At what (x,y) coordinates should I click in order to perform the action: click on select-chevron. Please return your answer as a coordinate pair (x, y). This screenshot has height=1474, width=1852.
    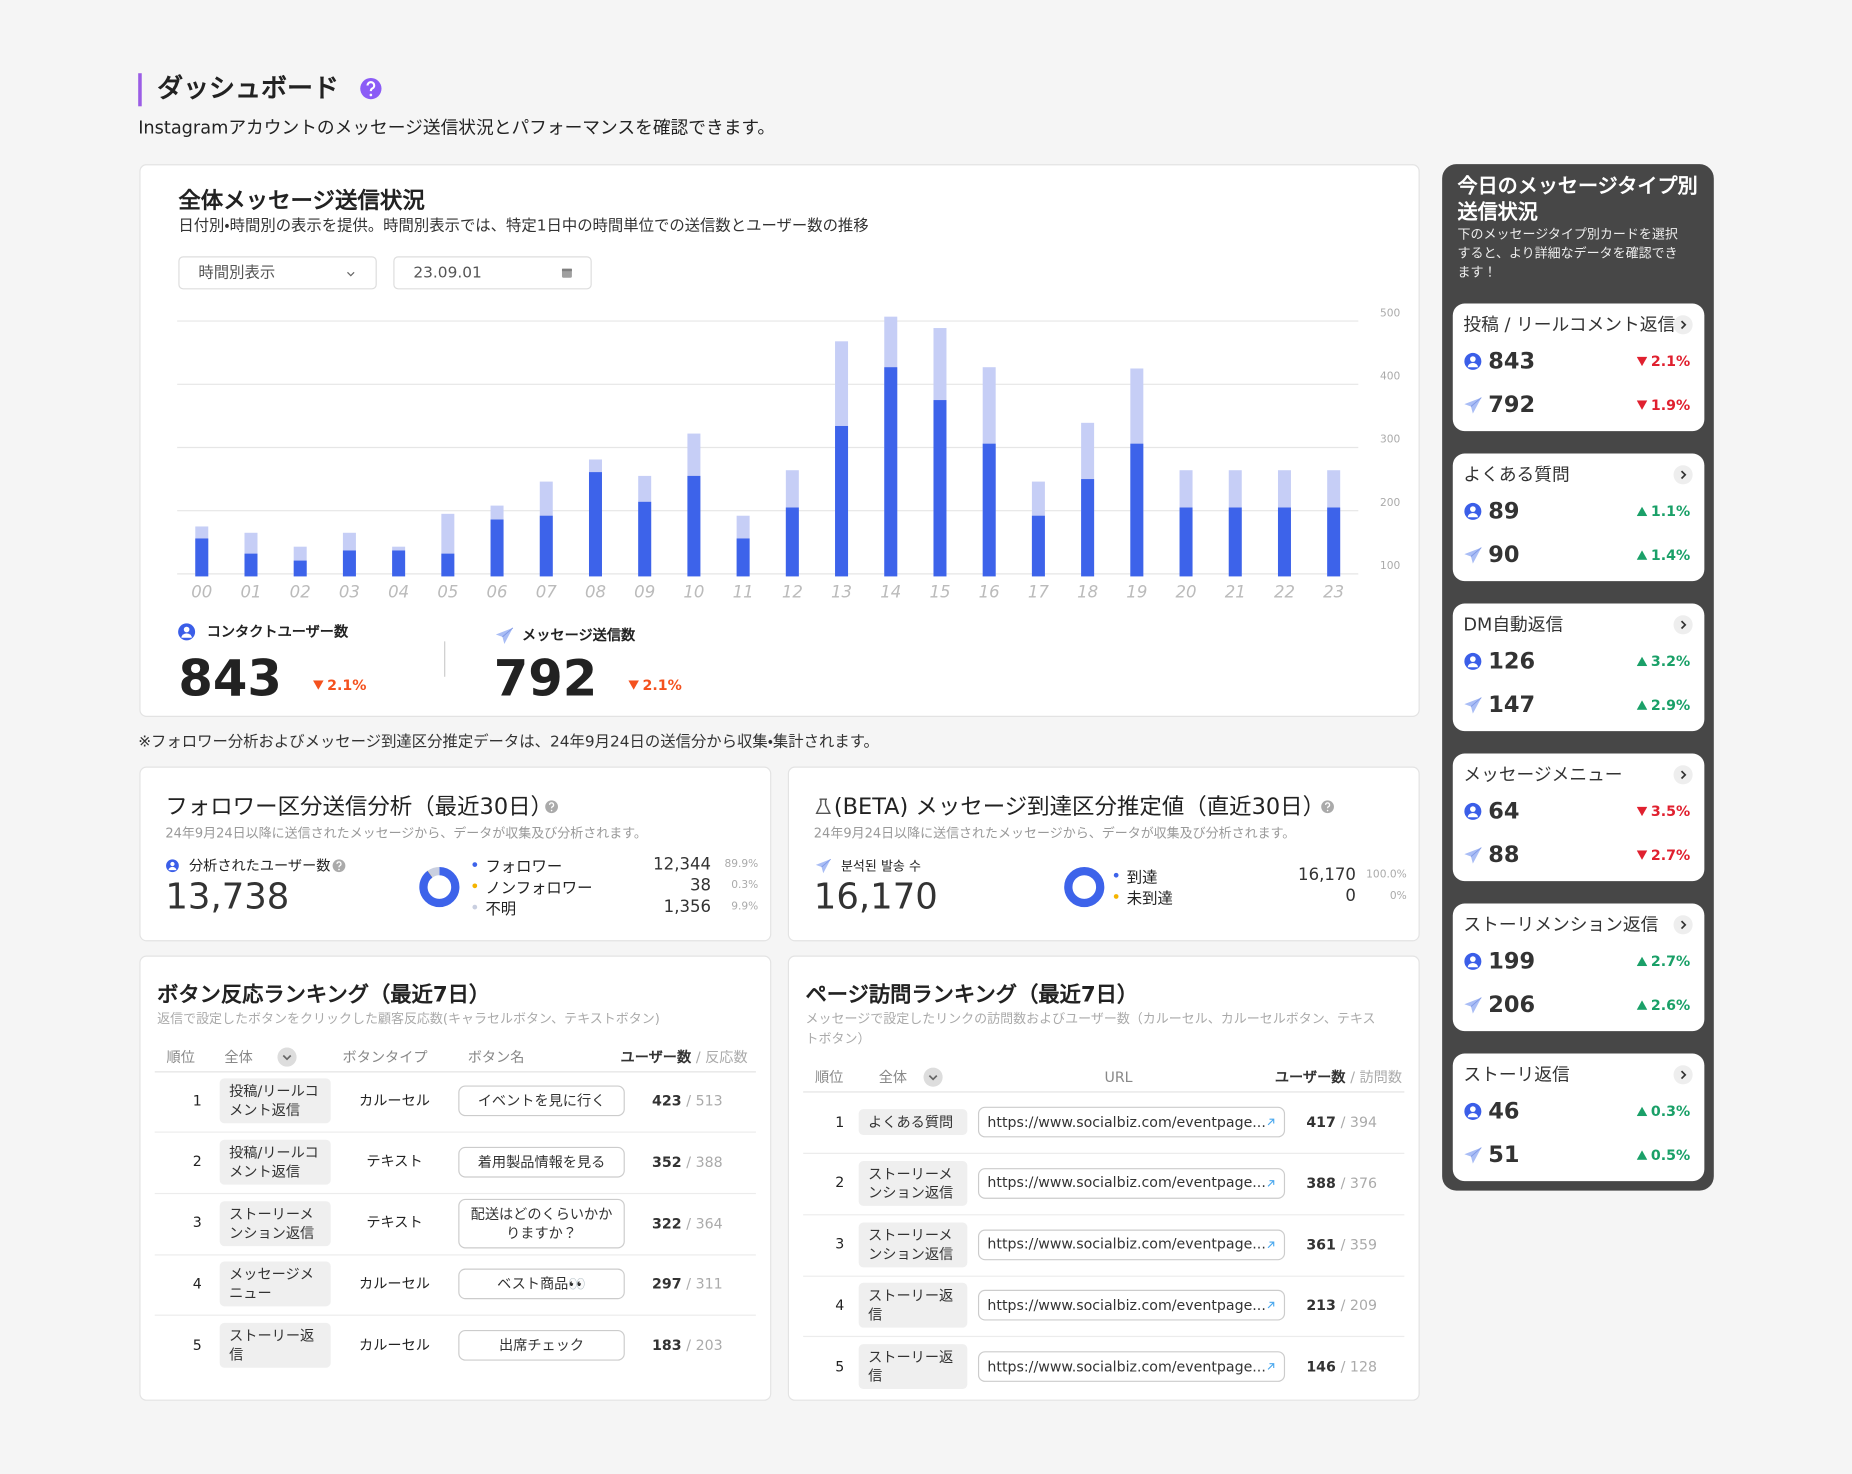
    Looking at the image, I should click on (351, 274).